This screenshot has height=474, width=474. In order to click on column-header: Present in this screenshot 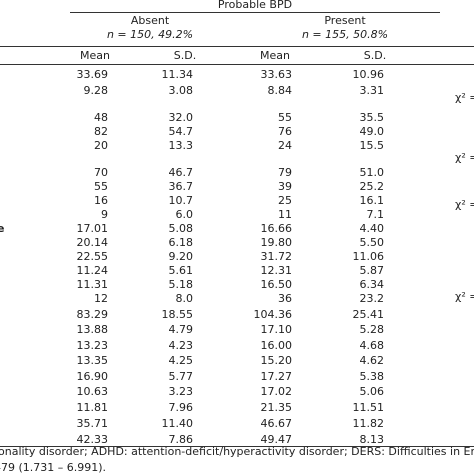, I will do `click(345, 20)`.